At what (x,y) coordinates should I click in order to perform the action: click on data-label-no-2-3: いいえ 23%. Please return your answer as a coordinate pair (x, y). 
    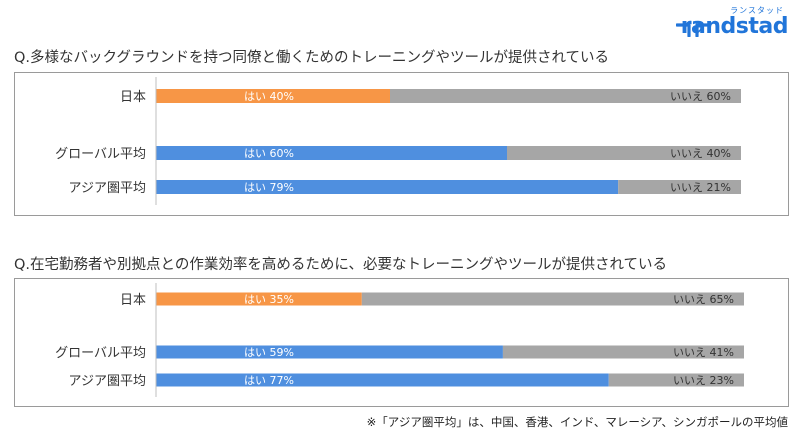
    Looking at the image, I should click on (703, 380).